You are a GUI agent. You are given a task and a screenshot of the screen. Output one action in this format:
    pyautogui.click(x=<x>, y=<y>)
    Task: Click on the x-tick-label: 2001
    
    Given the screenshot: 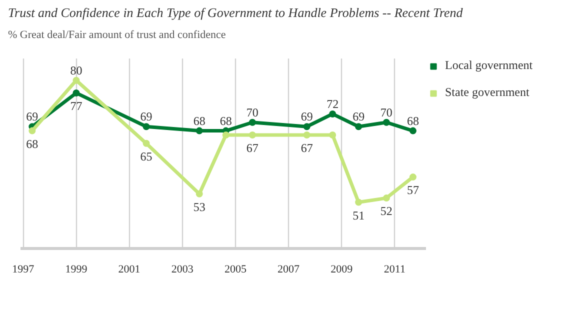 What is the action you would take?
    pyautogui.click(x=129, y=270)
    